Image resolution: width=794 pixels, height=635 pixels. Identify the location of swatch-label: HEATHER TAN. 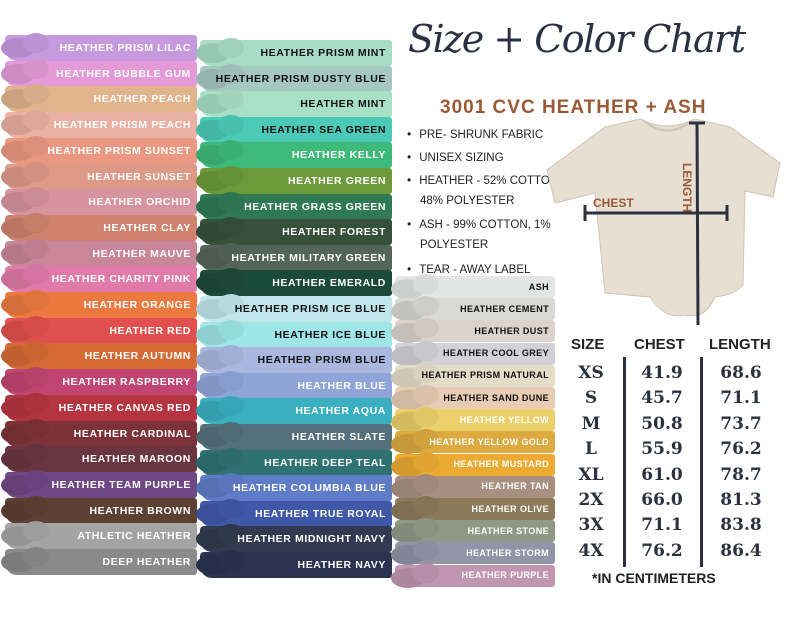
(515, 486).